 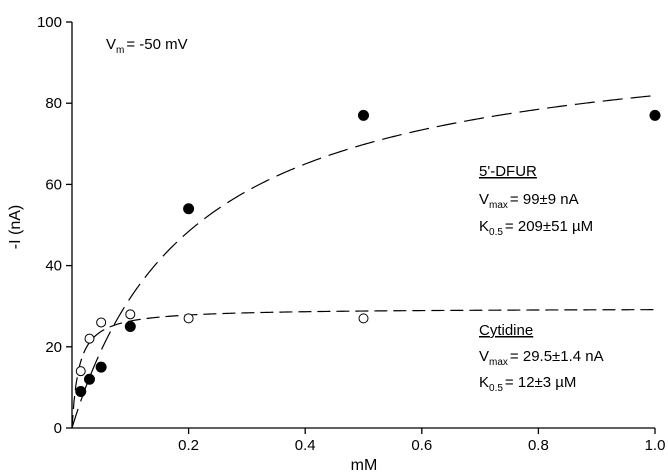 I want to click on cytidine-k05-value: = 12, so click(x=520, y=382).